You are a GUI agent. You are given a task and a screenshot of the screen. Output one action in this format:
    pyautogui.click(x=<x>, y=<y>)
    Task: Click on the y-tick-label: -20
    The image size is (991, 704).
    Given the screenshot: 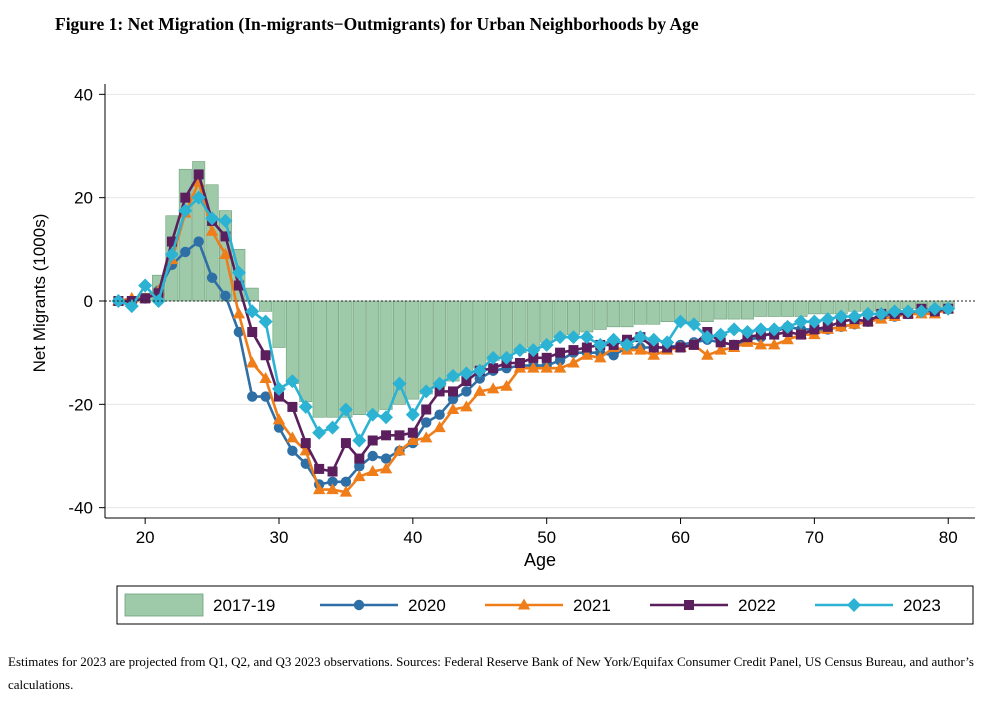 What is the action you would take?
    pyautogui.click(x=80, y=404)
    